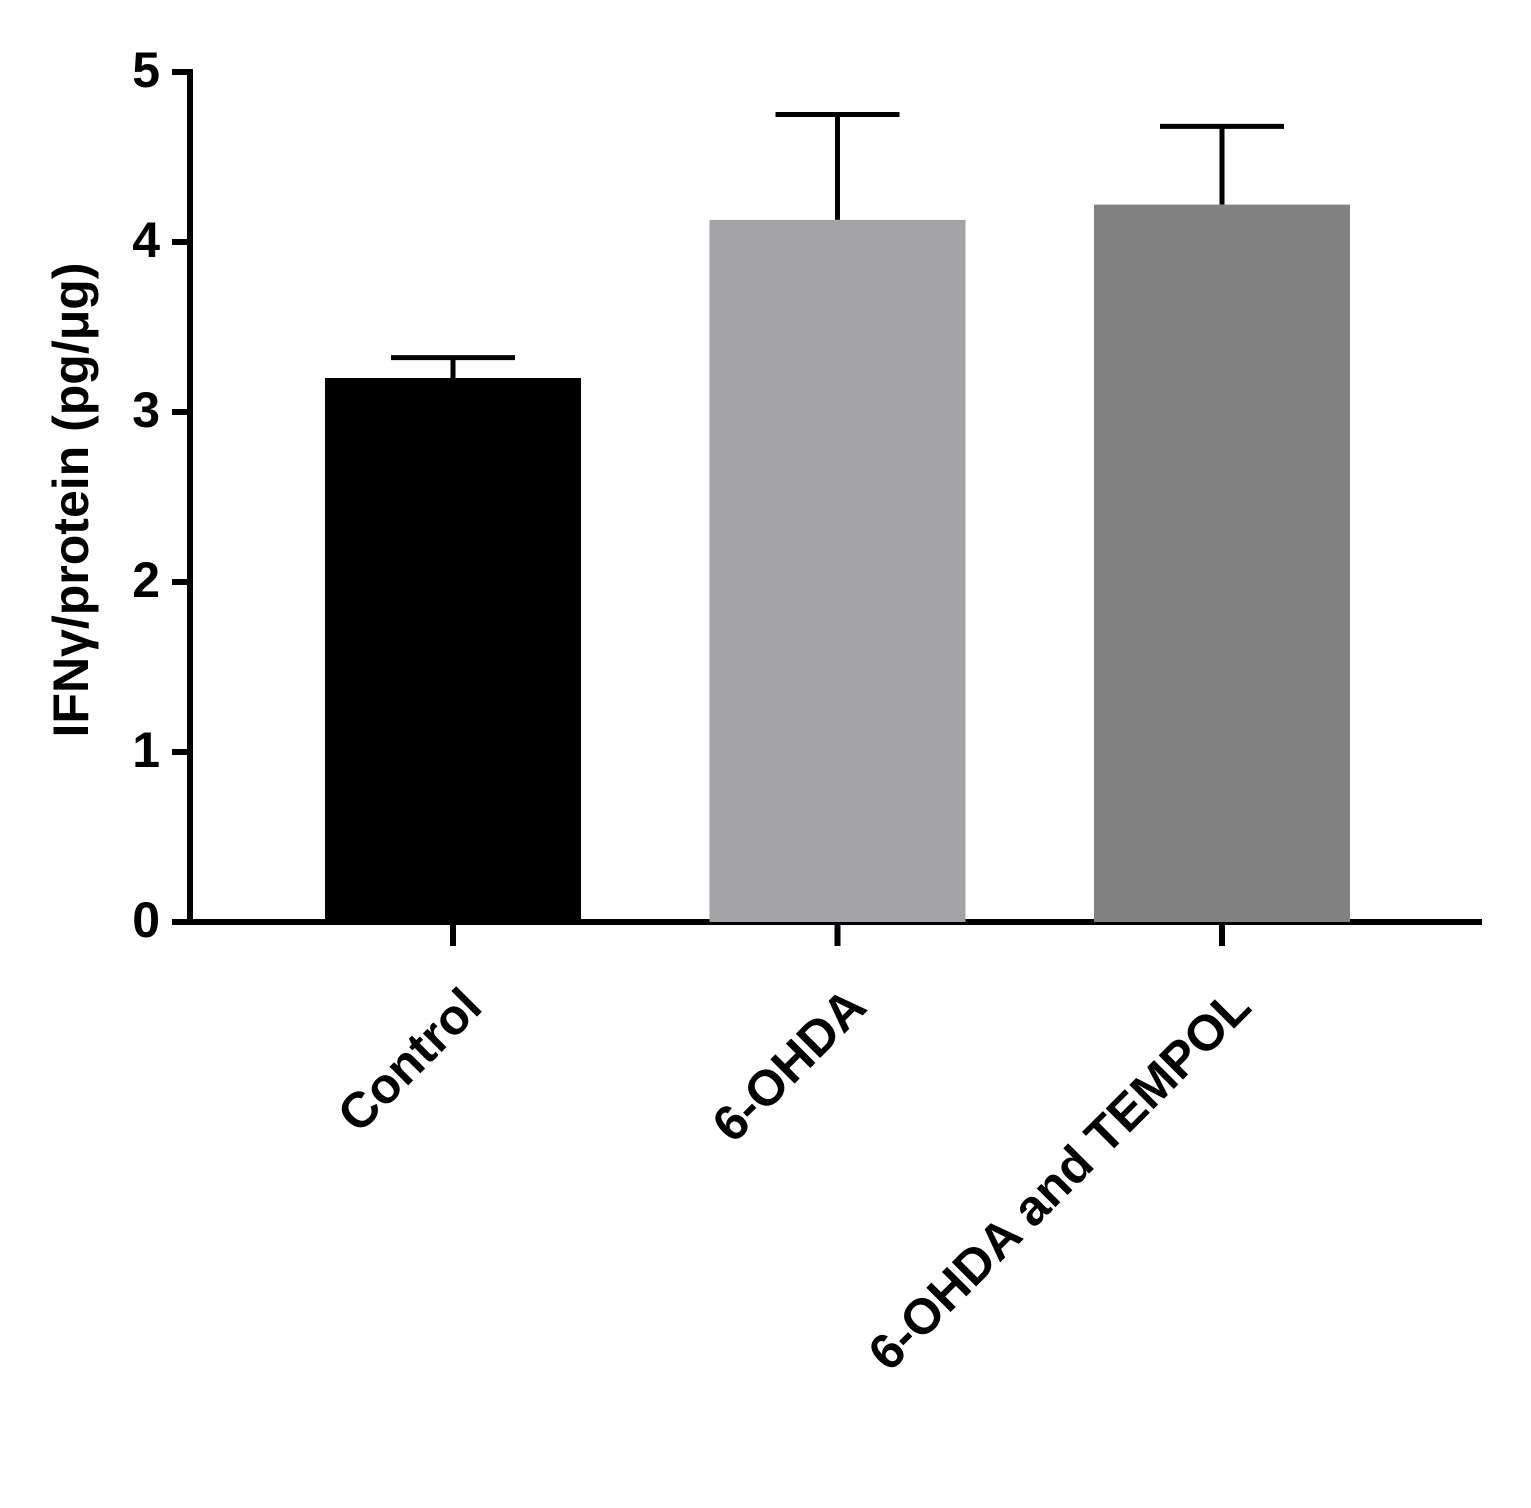  What do you see at coordinates (146, 750) in the screenshot?
I see `y-tick-label: 1` at bounding box center [146, 750].